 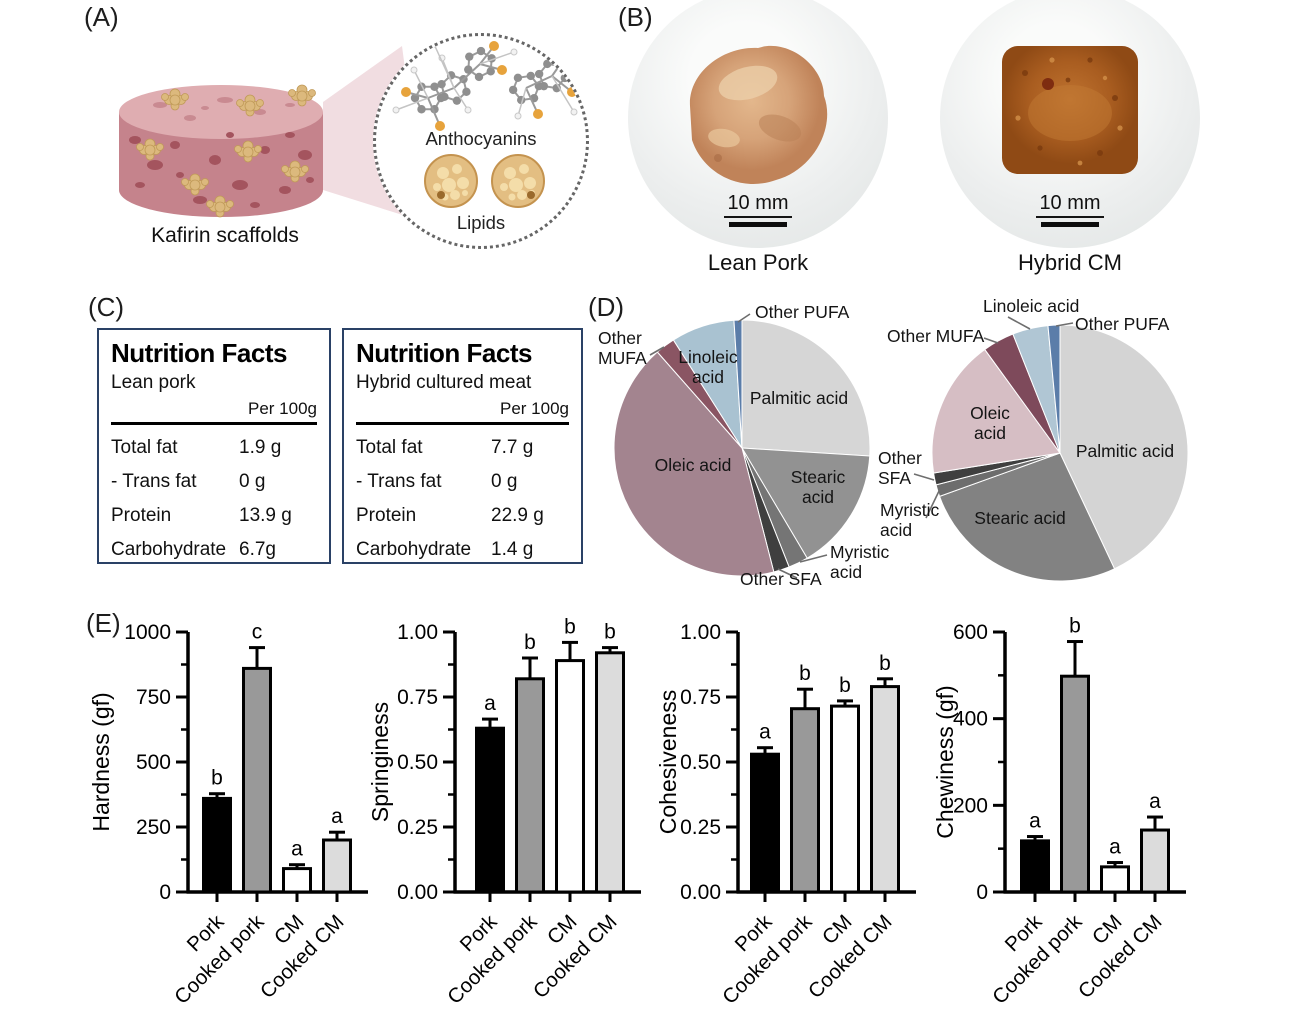 I want to click on pie-label: Oleic acid, so click(x=693, y=465).